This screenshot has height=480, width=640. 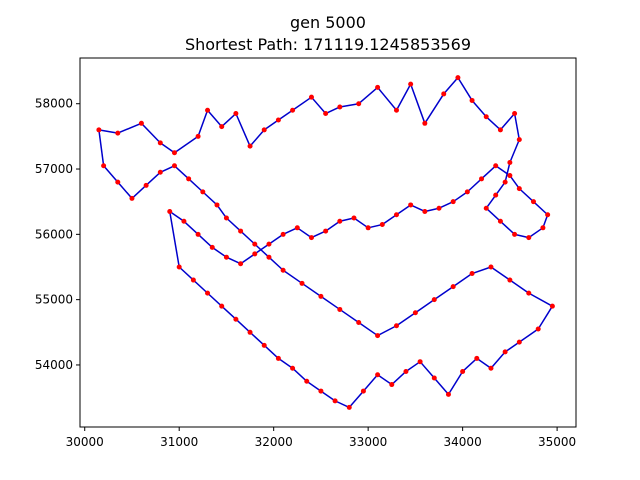 What do you see at coordinates (54, 169) in the screenshot?
I see `y-tick-label: 57000` at bounding box center [54, 169].